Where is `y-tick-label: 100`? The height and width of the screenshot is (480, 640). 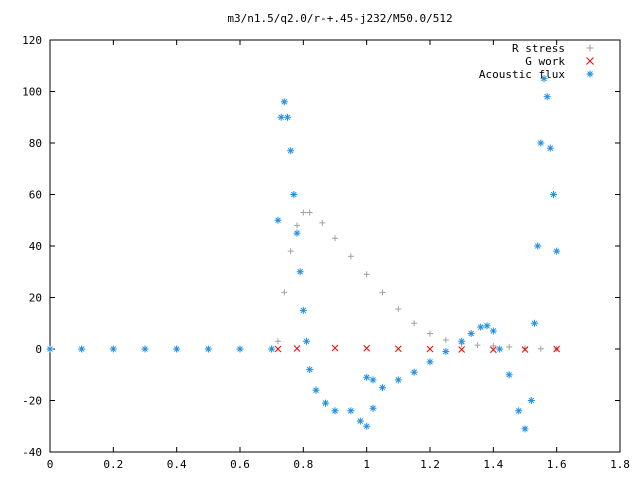 y-tick-label: 100 is located at coordinates (32, 92).